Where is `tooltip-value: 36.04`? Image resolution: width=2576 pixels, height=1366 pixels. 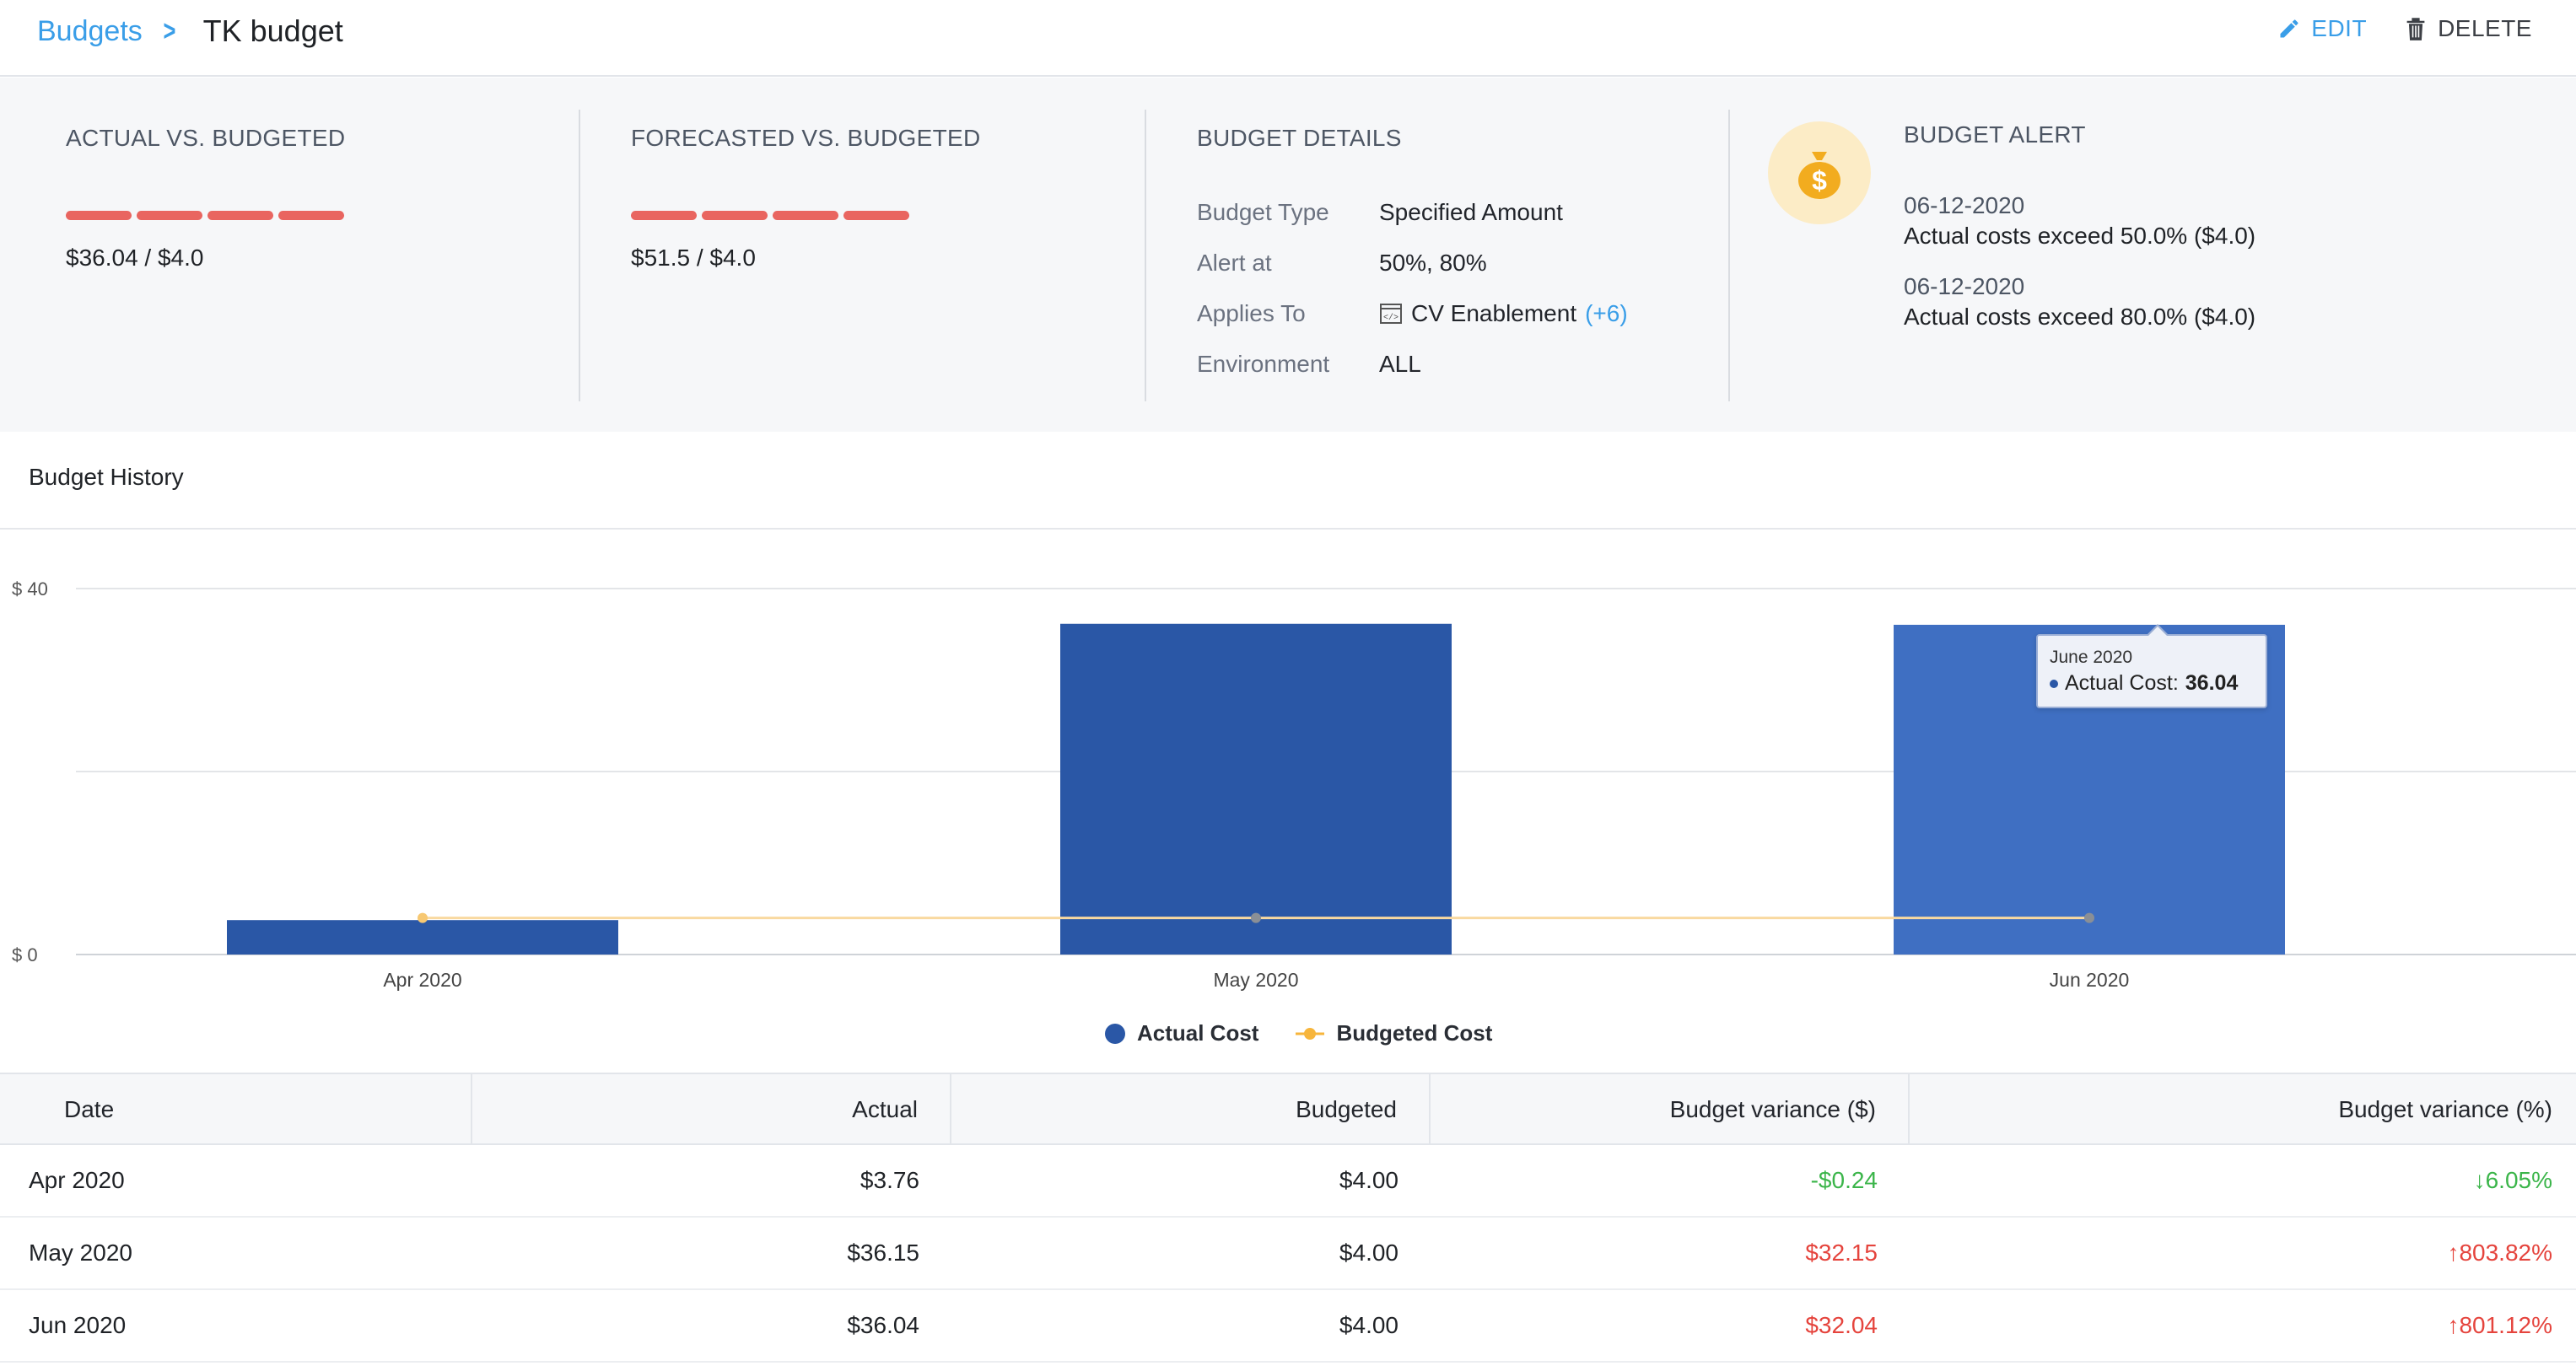 tooltip-value: 36.04 is located at coordinates (2212, 683).